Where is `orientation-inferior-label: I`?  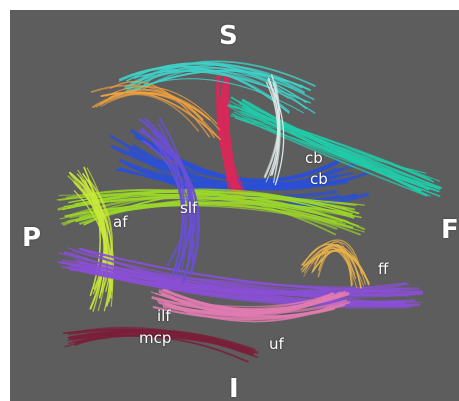 orientation-inferior-label: I is located at coordinates (234, 387).